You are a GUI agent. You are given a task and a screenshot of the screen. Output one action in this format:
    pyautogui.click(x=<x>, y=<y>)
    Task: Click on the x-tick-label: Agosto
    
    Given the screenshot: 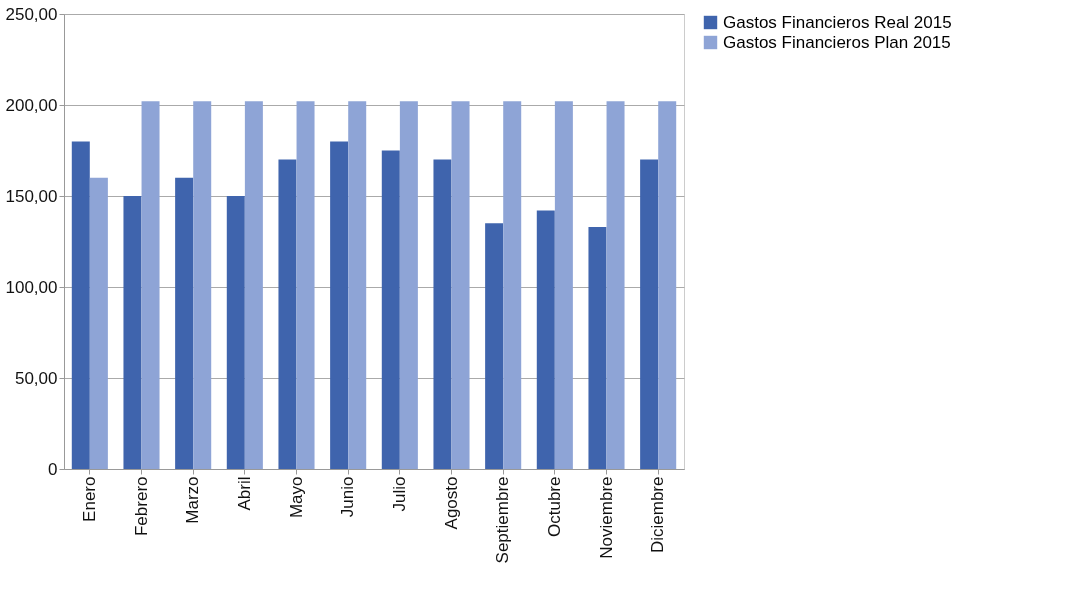 What is the action you would take?
    pyautogui.click(x=451, y=503)
    